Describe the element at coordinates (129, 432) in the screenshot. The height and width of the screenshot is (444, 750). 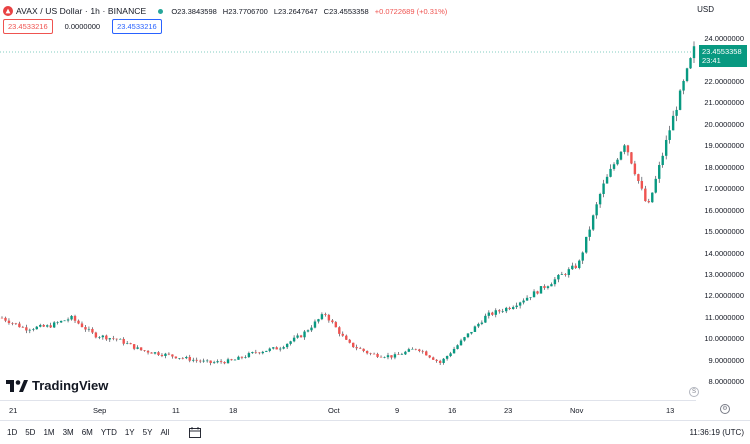
I see `range-1y-button: 1Y` at that location.